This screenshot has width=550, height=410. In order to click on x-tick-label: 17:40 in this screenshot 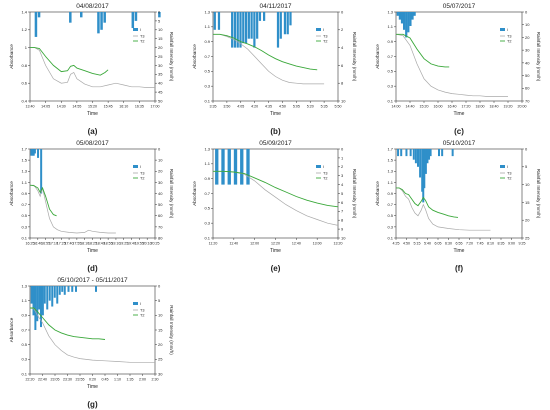, I will do `click(69, 244)`.